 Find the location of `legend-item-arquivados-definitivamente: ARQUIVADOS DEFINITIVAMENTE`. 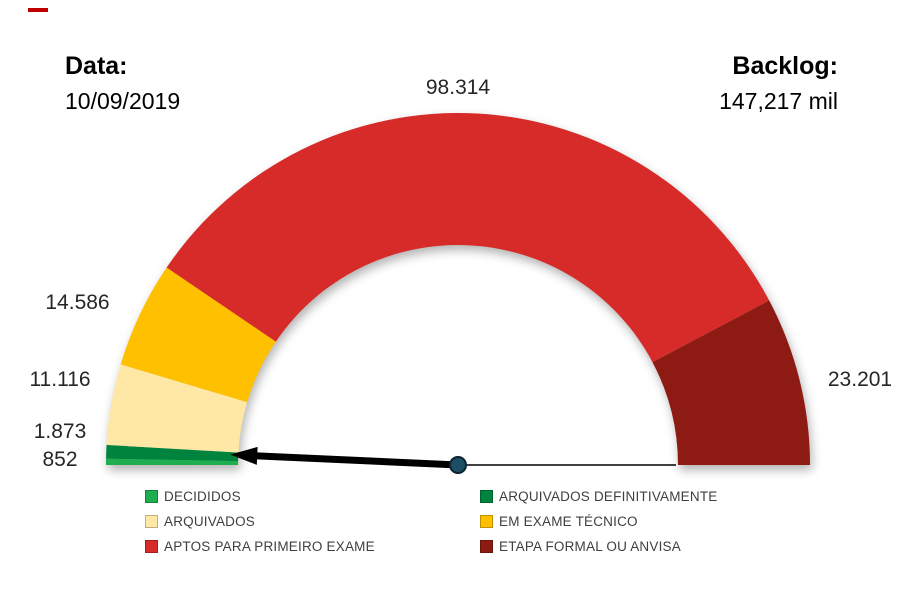

legend-item-arquivados-definitivamente: ARQUIVADOS DEFINITIVAMENTE is located at coordinates (598, 496).